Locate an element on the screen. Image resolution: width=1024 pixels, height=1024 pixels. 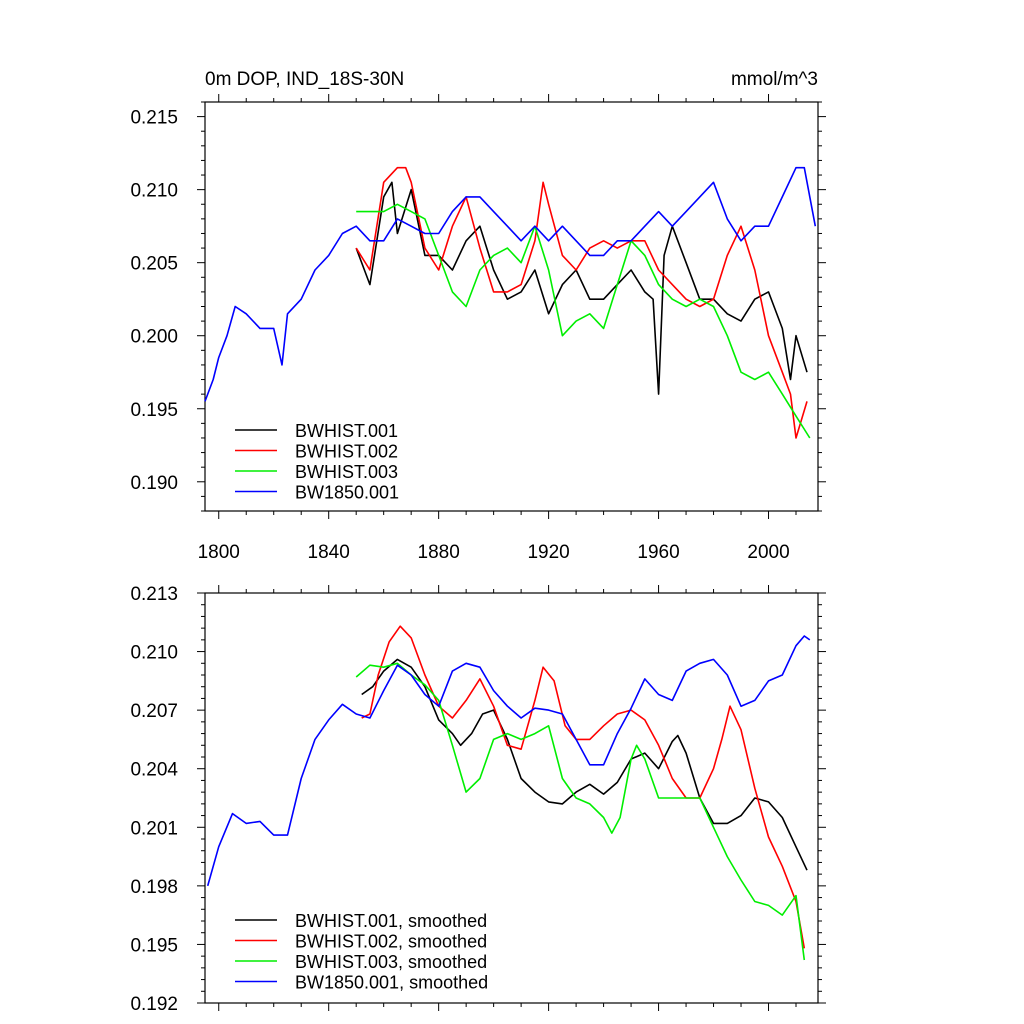
y-tick-label: 0.215 is located at coordinates (154, 118).